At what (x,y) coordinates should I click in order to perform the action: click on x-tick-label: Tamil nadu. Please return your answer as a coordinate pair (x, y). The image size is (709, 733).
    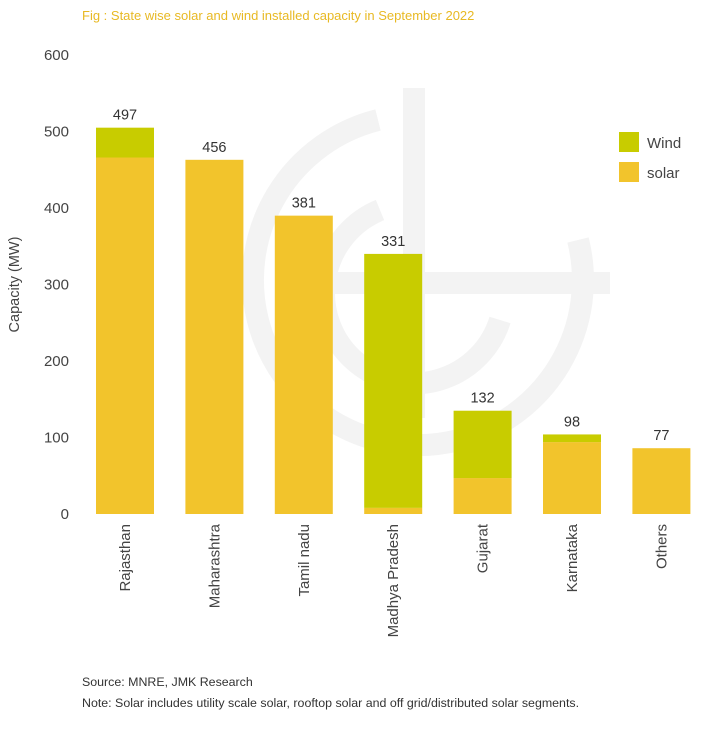
    Looking at the image, I should click on (304, 560).